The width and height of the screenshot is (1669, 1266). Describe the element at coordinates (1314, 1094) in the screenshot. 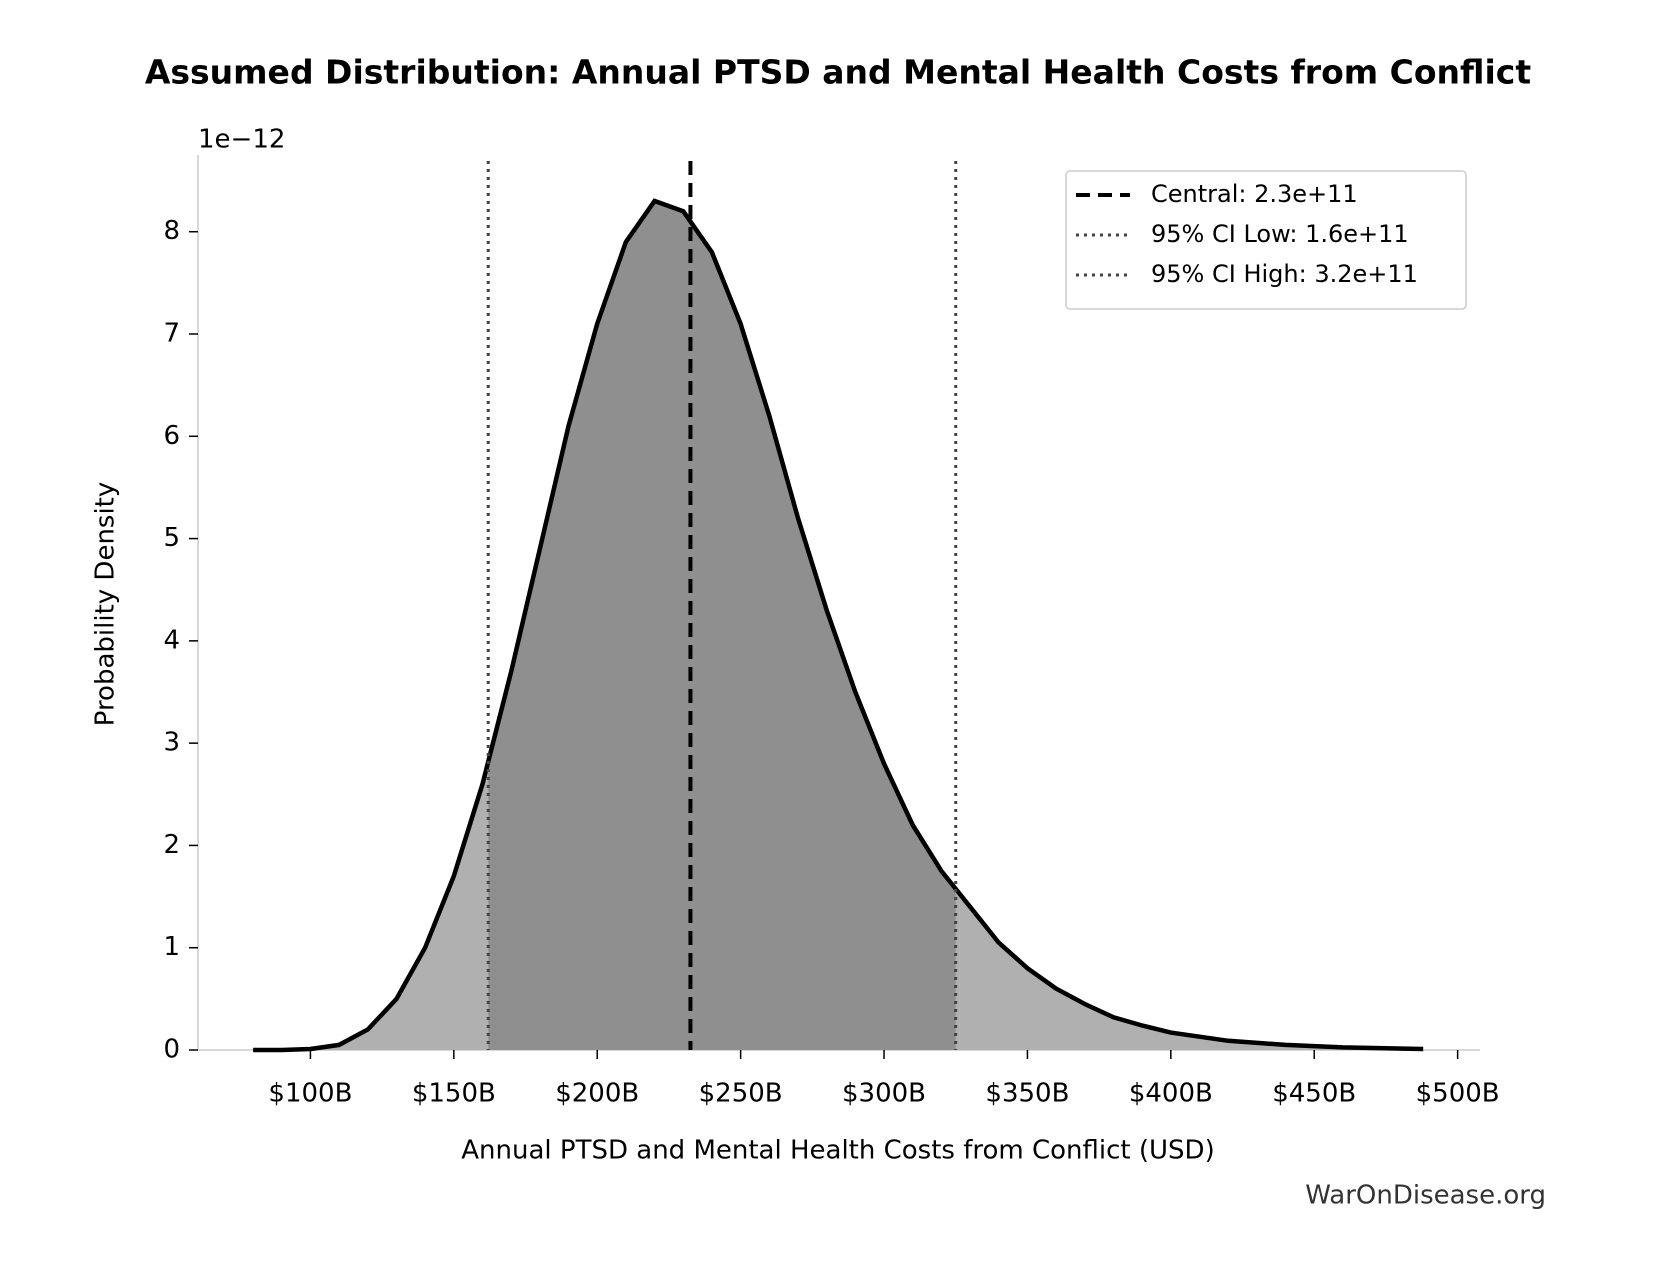

I see `x-tick-label: $450B` at that location.